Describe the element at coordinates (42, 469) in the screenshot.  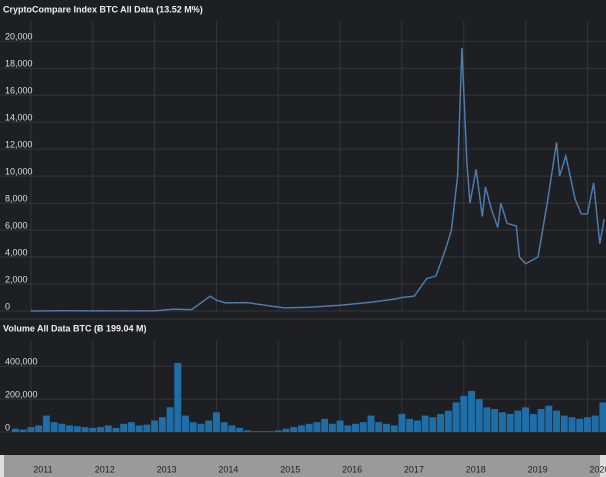
I see `x-tick-label: 2011` at that location.